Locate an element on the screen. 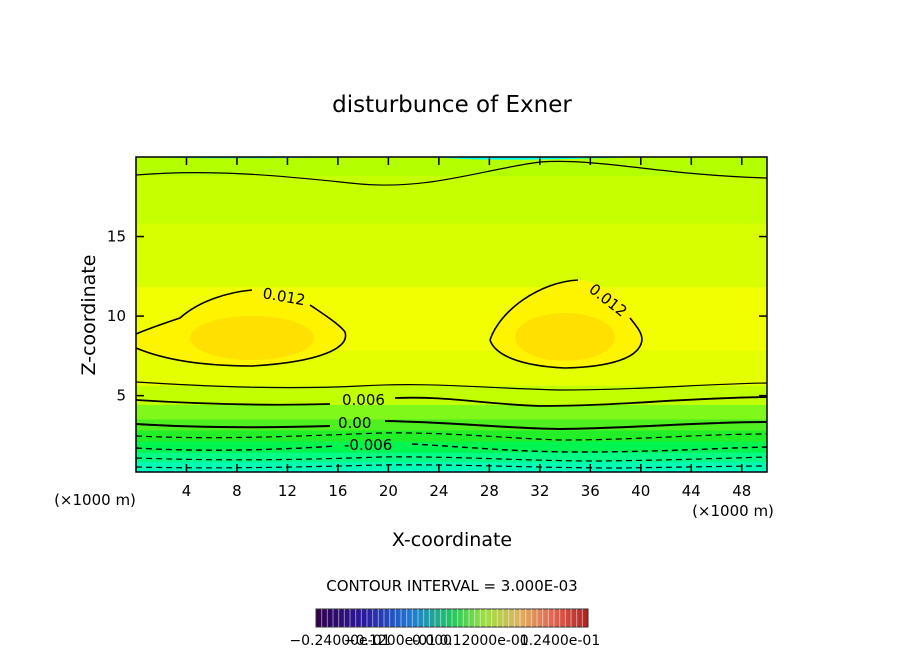 This screenshot has height=654, width=904. contour-fill-015-right is located at coordinates (565, 337).